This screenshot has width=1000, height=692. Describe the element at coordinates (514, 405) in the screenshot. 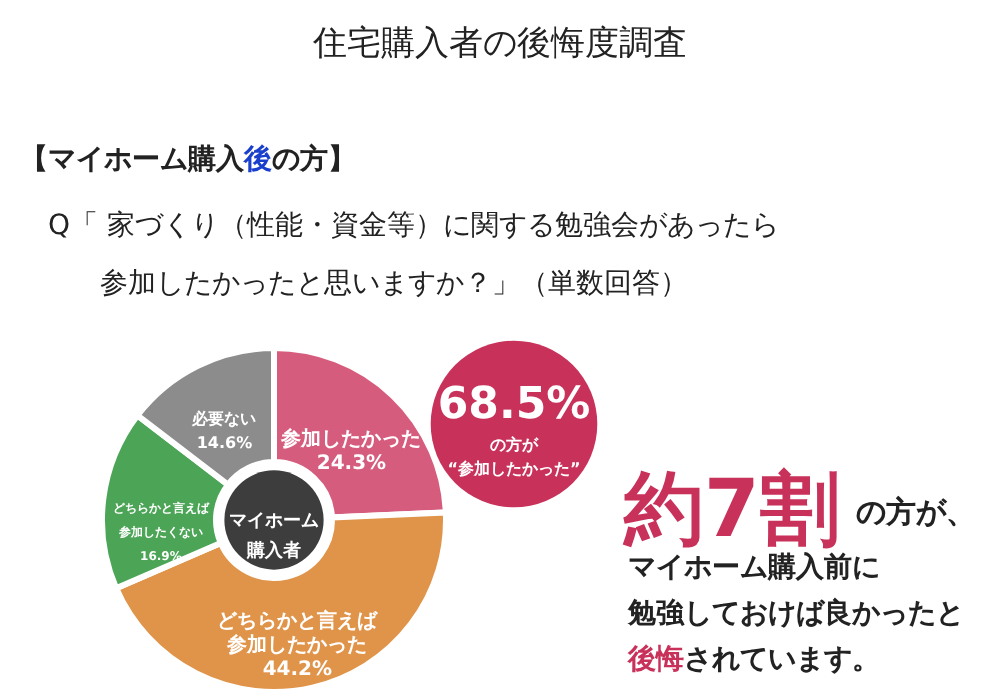

I see `text: 68.5%` at that location.